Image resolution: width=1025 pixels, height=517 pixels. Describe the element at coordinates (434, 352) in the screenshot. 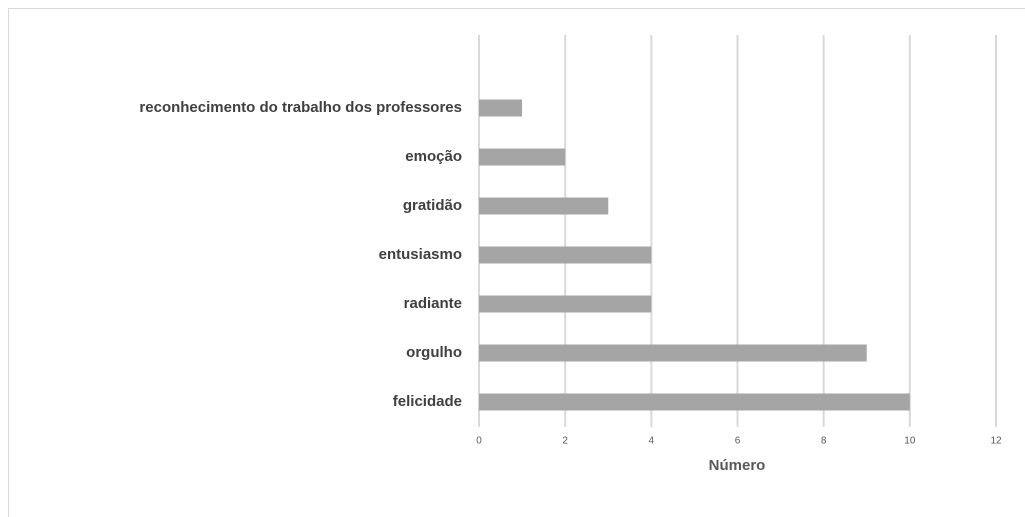

I see `y-tick-label: orgulho` at that location.